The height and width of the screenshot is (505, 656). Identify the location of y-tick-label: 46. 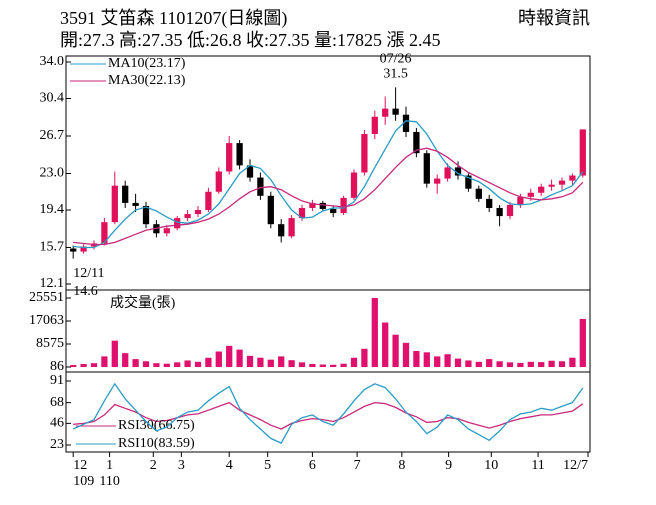
(57, 423).